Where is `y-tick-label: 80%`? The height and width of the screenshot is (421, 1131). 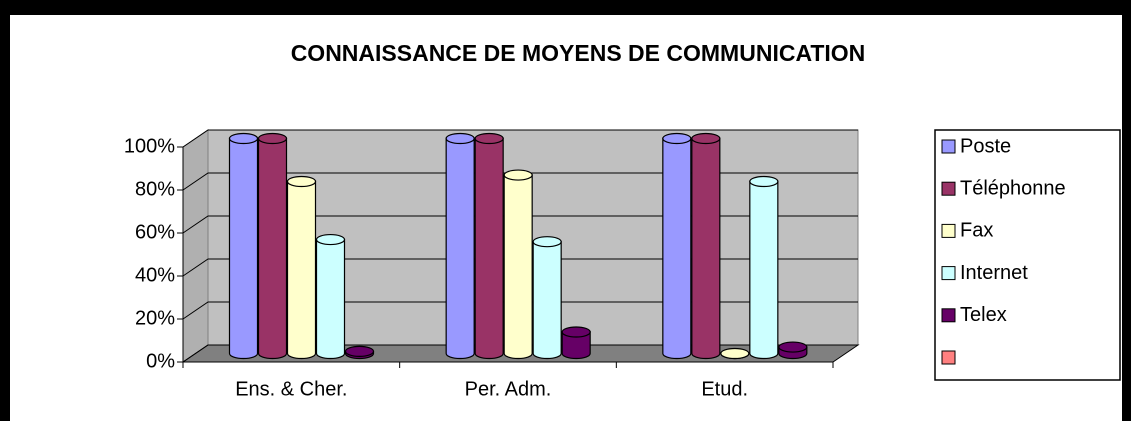
y-tick-label: 80% is located at coordinates (155, 189).